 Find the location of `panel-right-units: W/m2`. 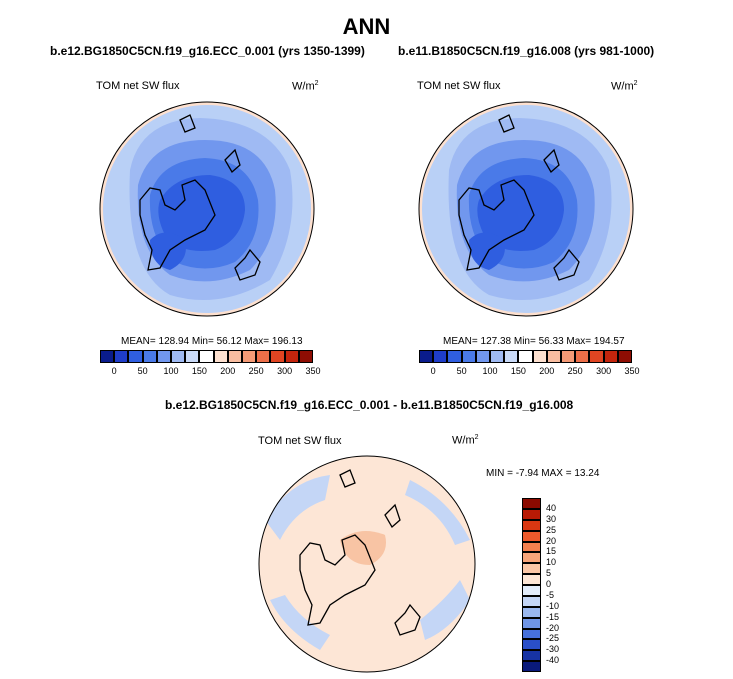

panel-right-units: W/m2 is located at coordinates (624, 86).